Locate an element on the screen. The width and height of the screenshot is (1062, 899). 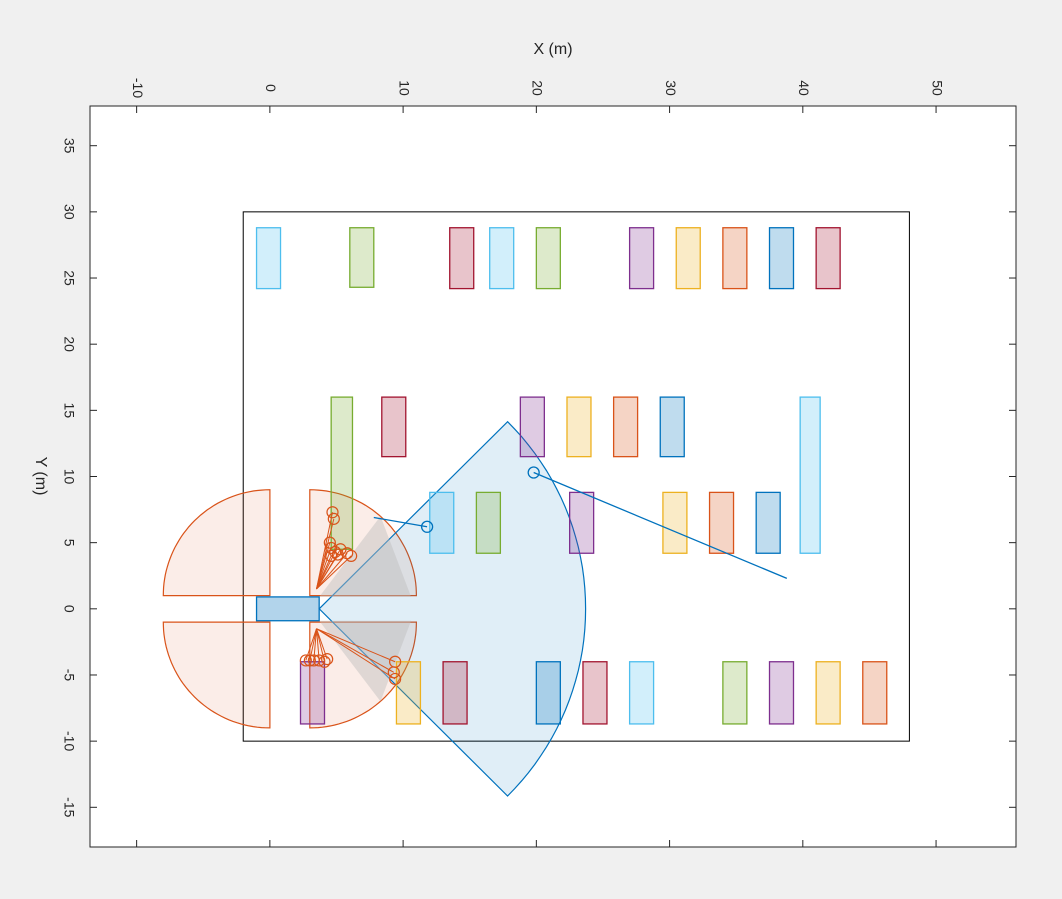
y-tick-label-1: -10 is located at coordinates (69, 741).